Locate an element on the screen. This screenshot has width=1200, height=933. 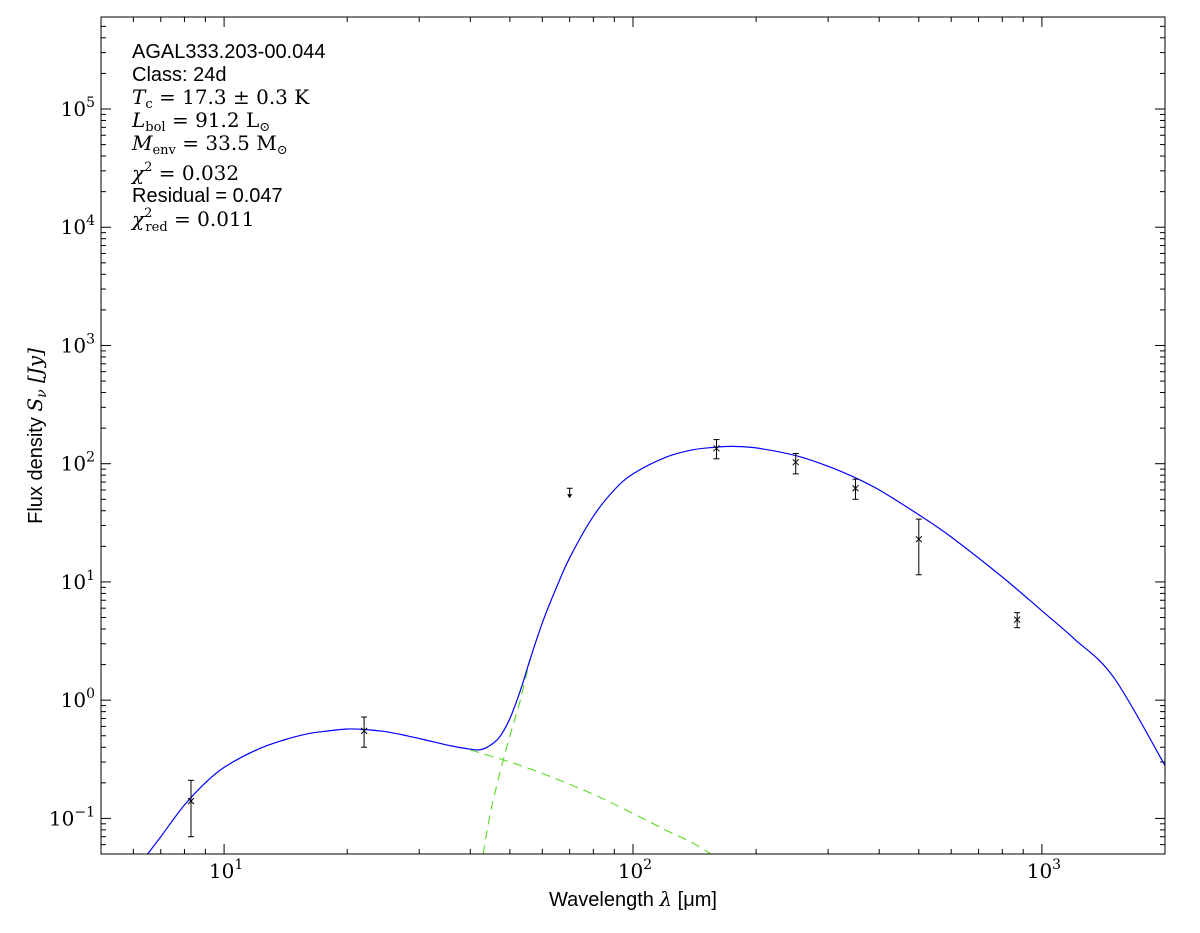
y-tick-label: 10⁻¹ is located at coordinates (72, 817).